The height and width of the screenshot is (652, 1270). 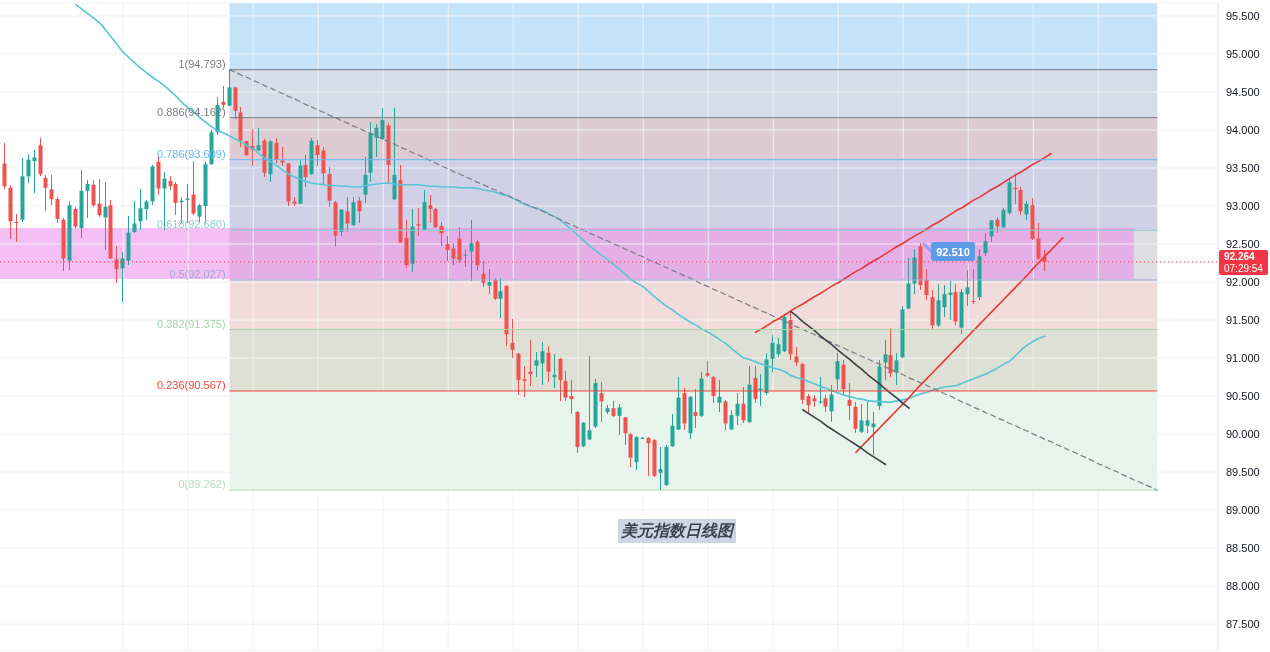 What do you see at coordinates (1243, 167) in the screenshot?
I see `y-tick-label: 93.500` at bounding box center [1243, 167].